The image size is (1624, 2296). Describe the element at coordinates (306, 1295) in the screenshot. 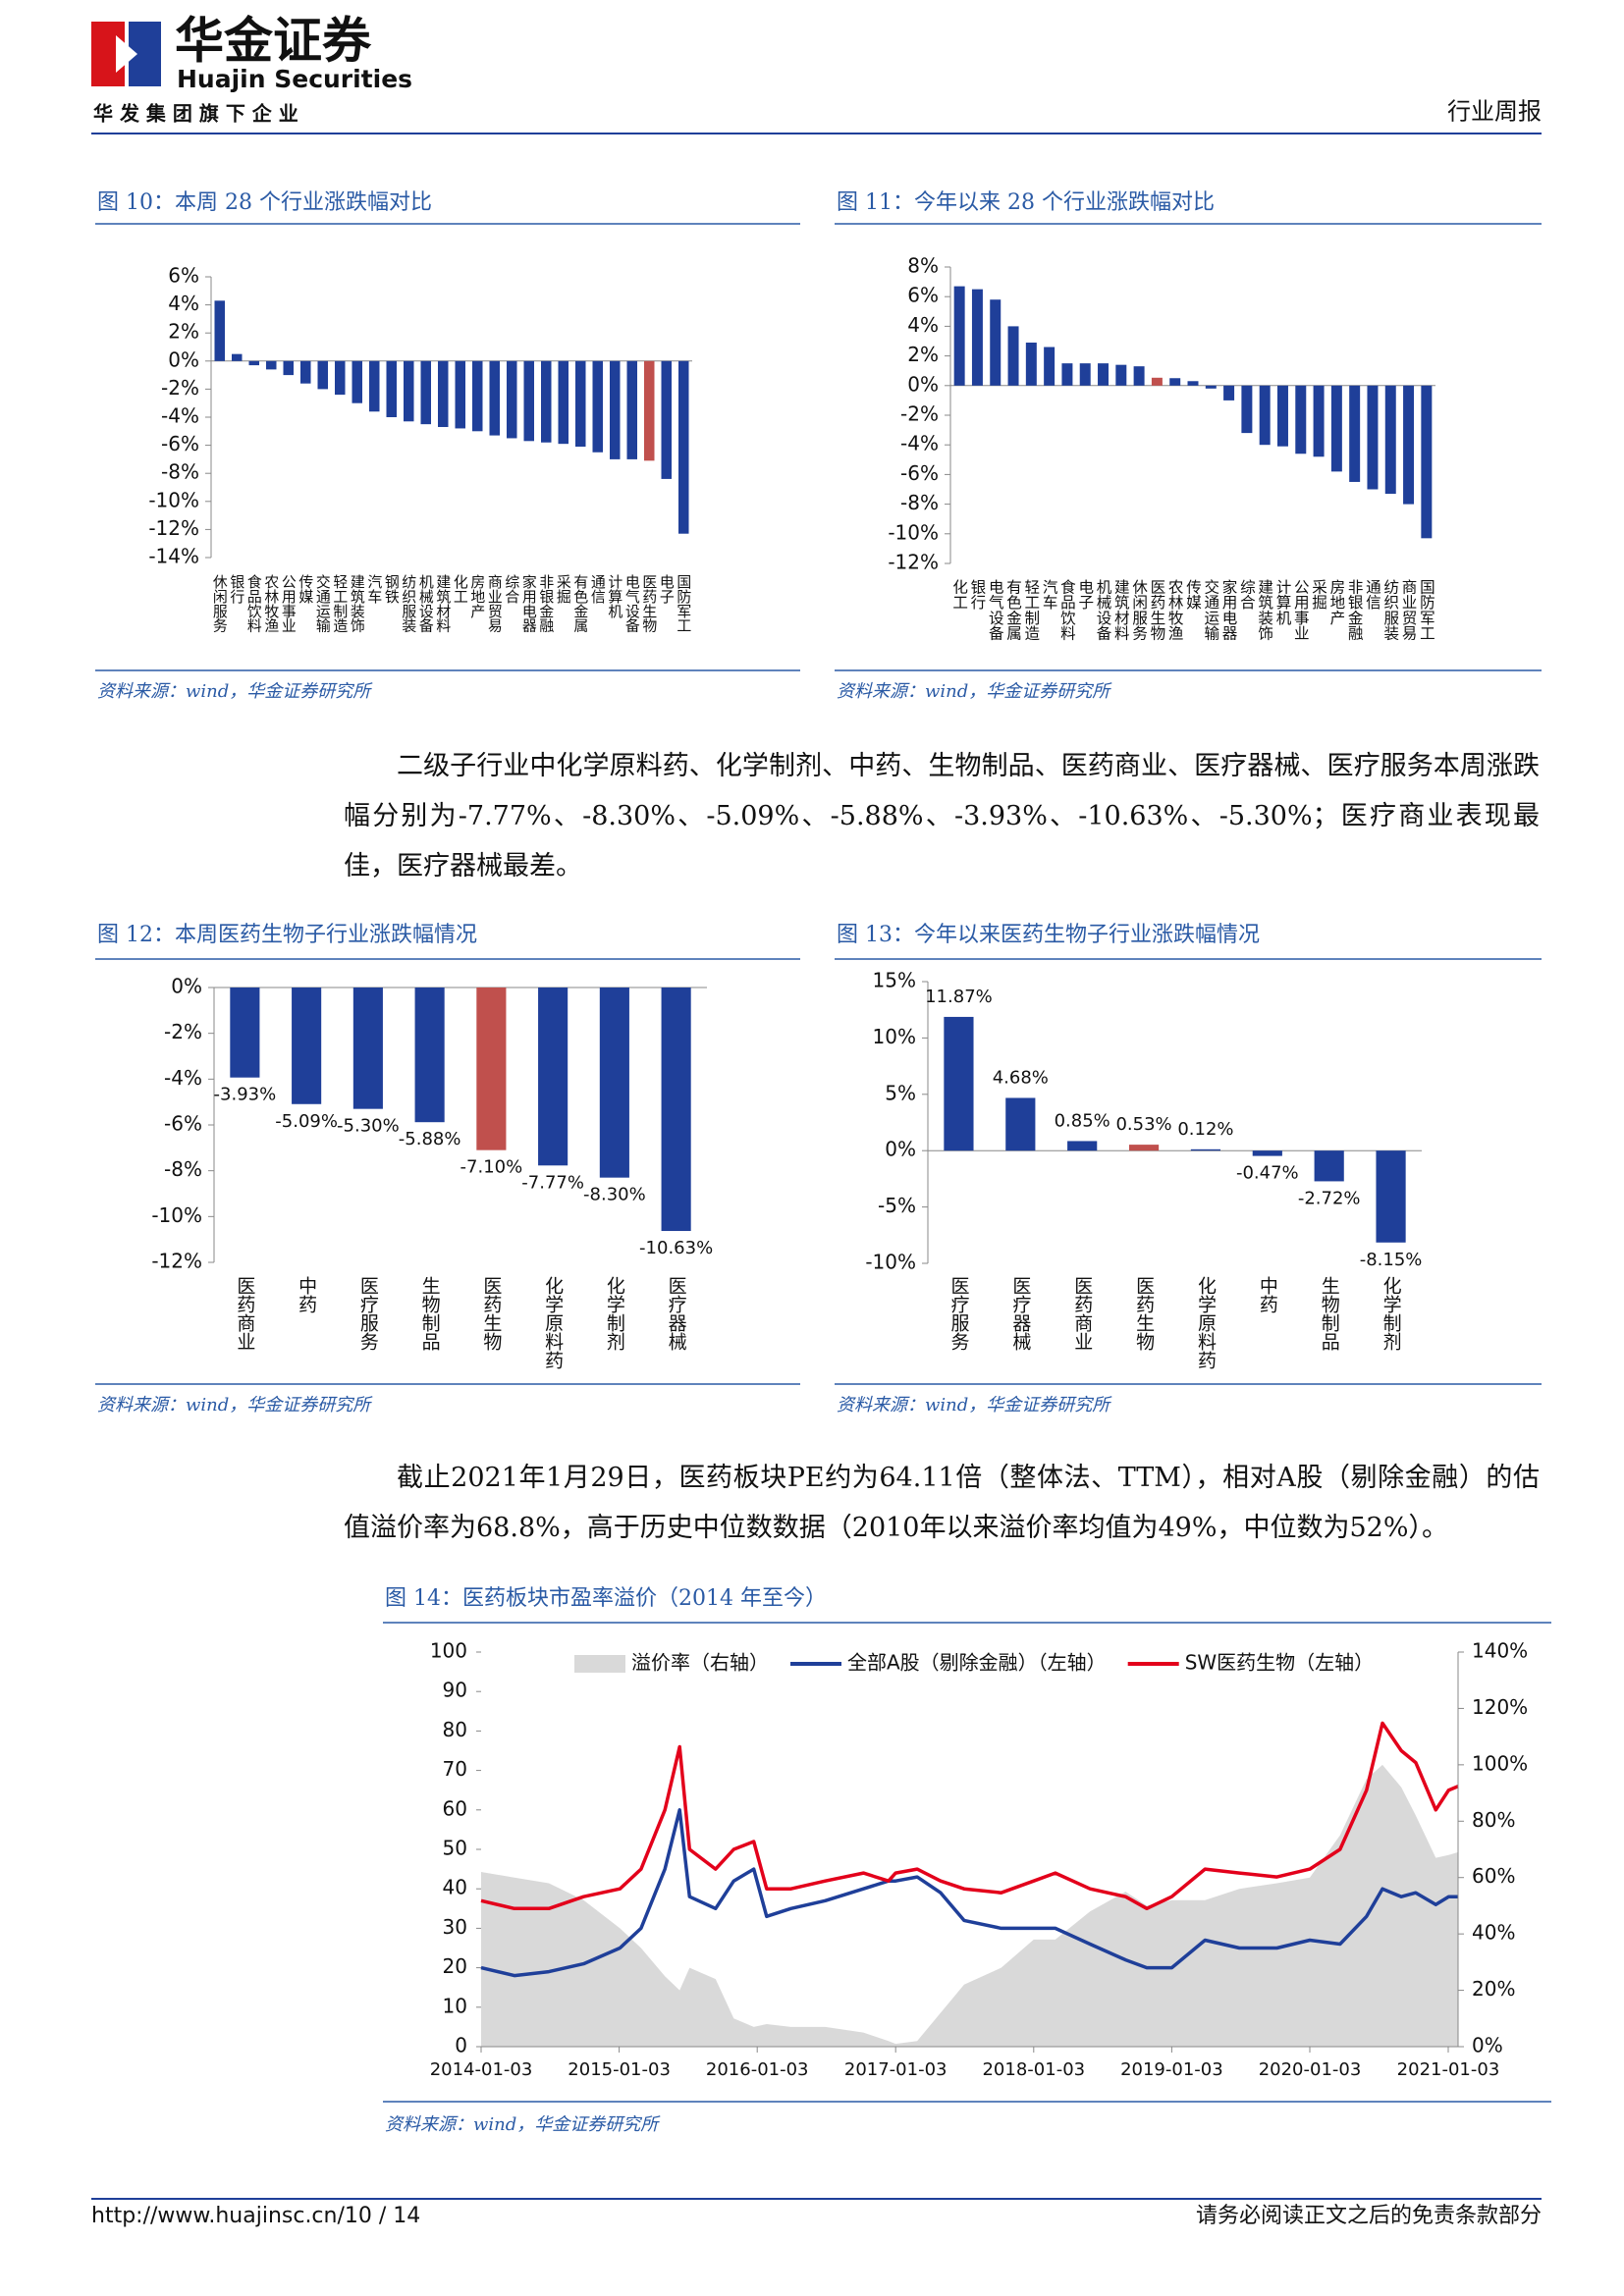

I see `x-tick-label: 中药` at that location.